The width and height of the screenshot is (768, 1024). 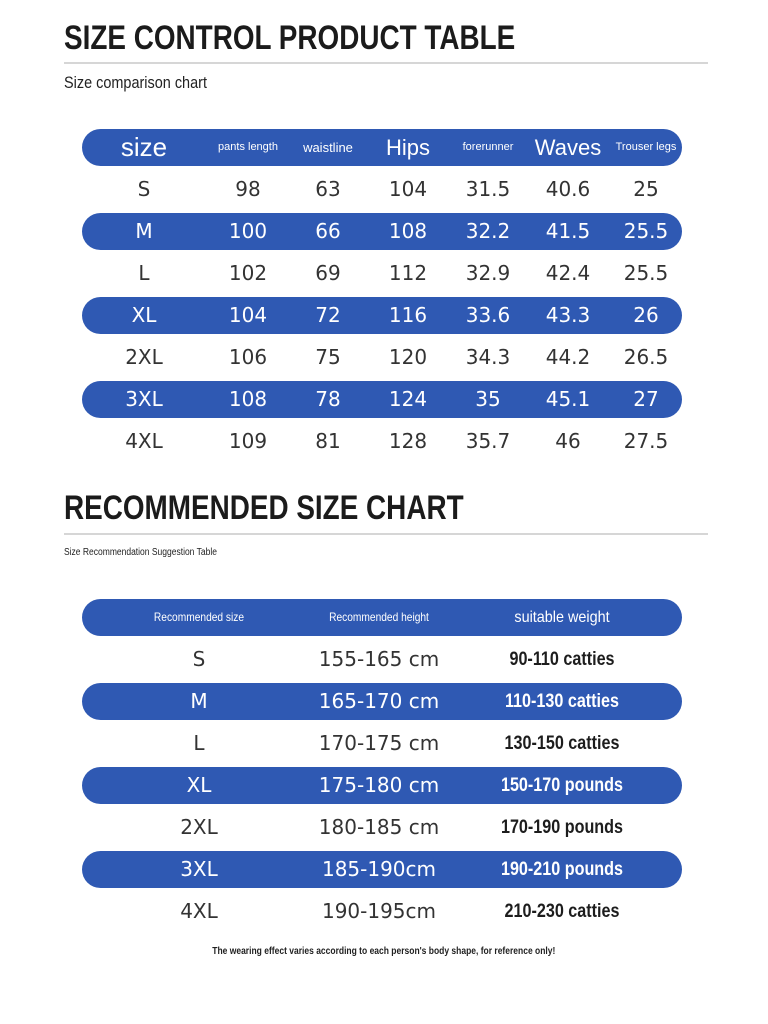 What do you see at coordinates (408, 231) in the screenshot?
I see `cell-hips: 108` at bounding box center [408, 231].